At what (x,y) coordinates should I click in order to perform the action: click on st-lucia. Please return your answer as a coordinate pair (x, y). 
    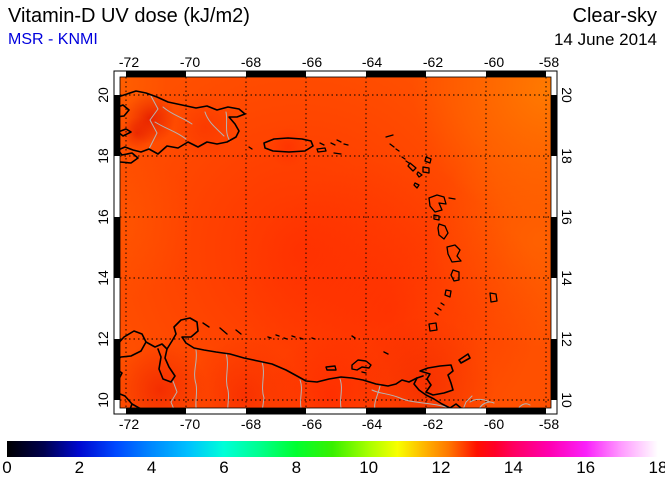
    Looking at the image, I should click on (455, 275).